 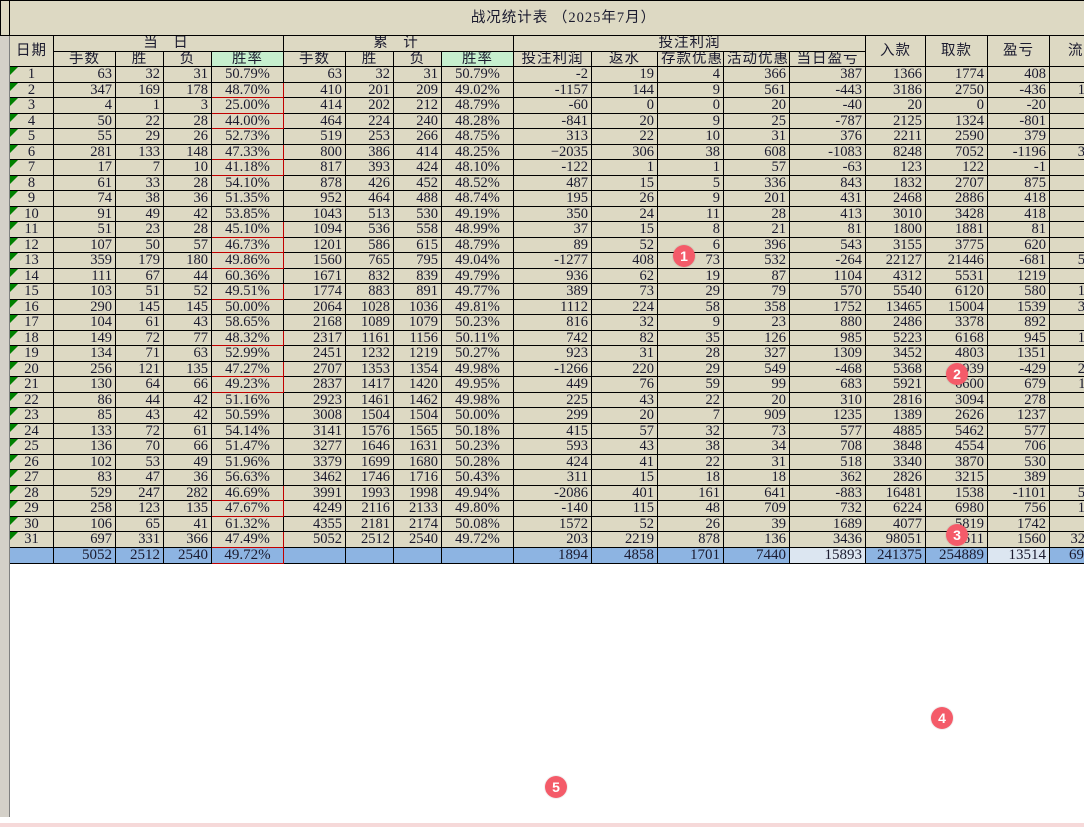 What do you see at coordinates (956, 306) in the screenshot?
I see `cell-withdraw: 15004` at bounding box center [956, 306].